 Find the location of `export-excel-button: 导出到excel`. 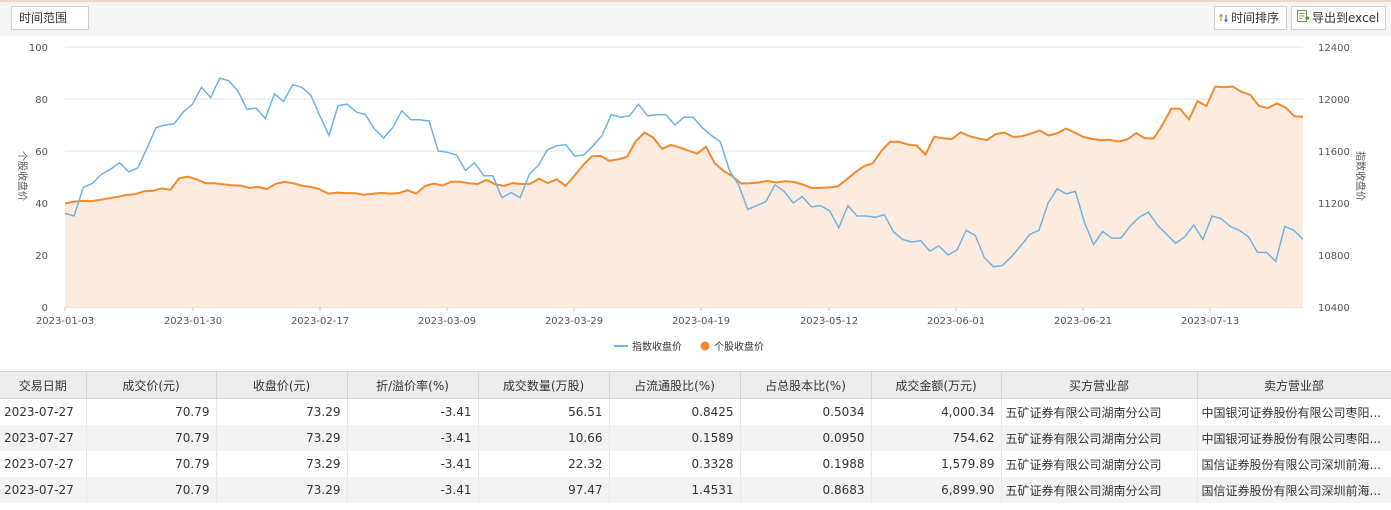

export-excel-button: 导出到excel is located at coordinates (1338, 18).